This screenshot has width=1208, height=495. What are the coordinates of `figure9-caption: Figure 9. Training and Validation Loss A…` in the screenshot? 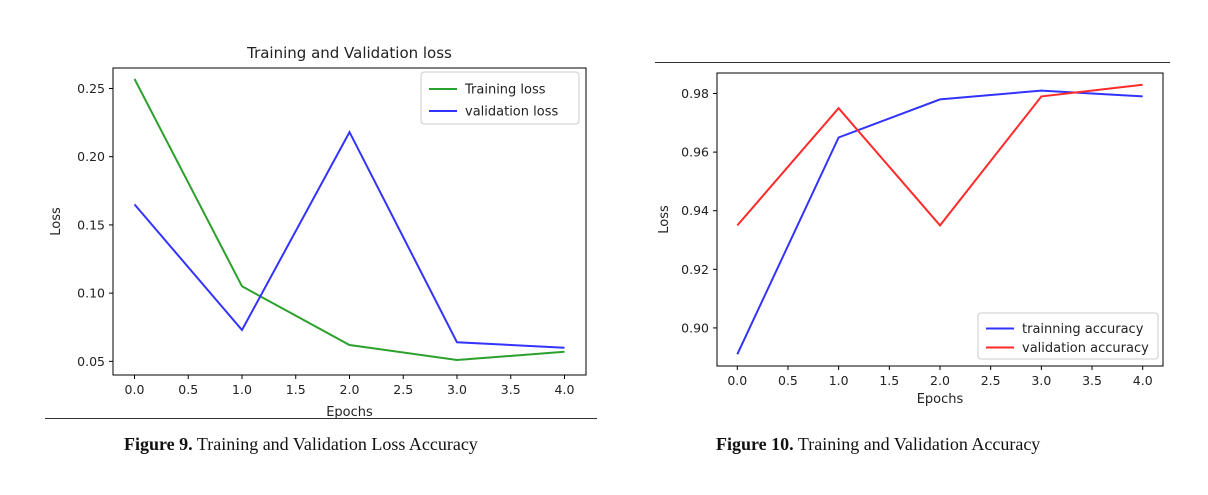 It's located at (301, 444).